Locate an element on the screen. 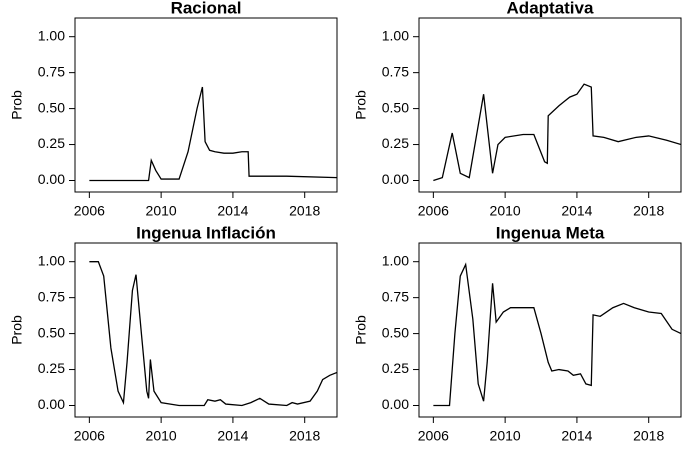 This screenshot has height=449, width=686. panel-title: Ingenua Meta is located at coordinates (550, 232).